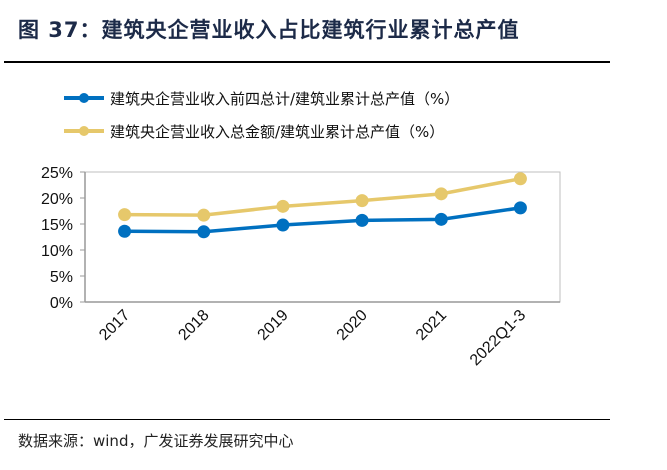 This screenshot has height=470, width=667. What do you see at coordinates (307, 62) in the screenshot?
I see `title-divider` at bounding box center [307, 62].